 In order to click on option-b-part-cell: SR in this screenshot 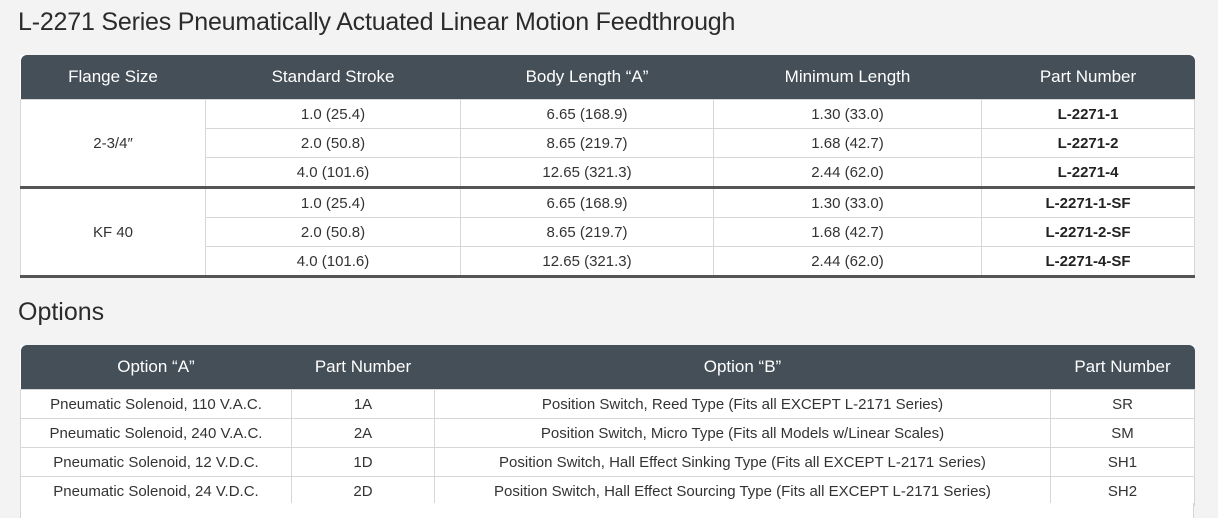, I will do `click(1122, 404)`.